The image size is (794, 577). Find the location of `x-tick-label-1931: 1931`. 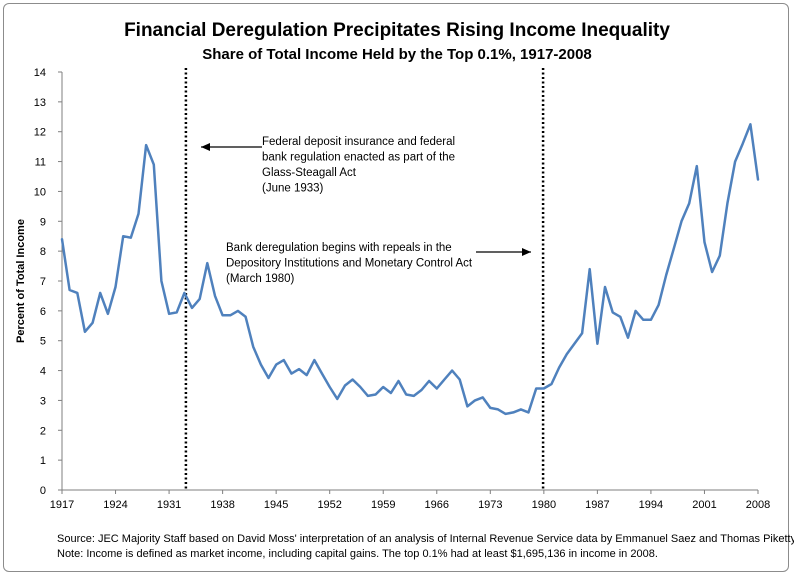

x-tick-label-1931: 1931 is located at coordinates (169, 505).